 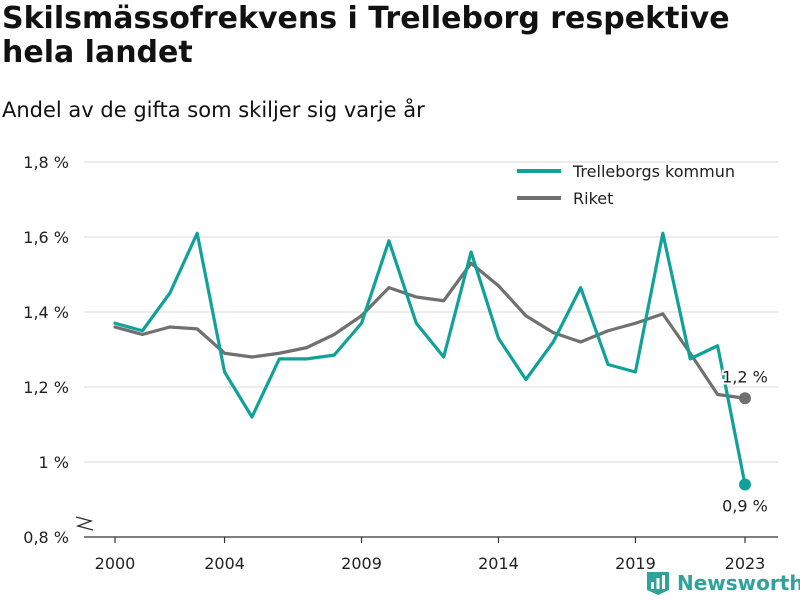 What do you see at coordinates (426, 544) in the screenshot?
I see `x-axis: 2000 2004 2009 2014 2019 2023` at bounding box center [426, 544].